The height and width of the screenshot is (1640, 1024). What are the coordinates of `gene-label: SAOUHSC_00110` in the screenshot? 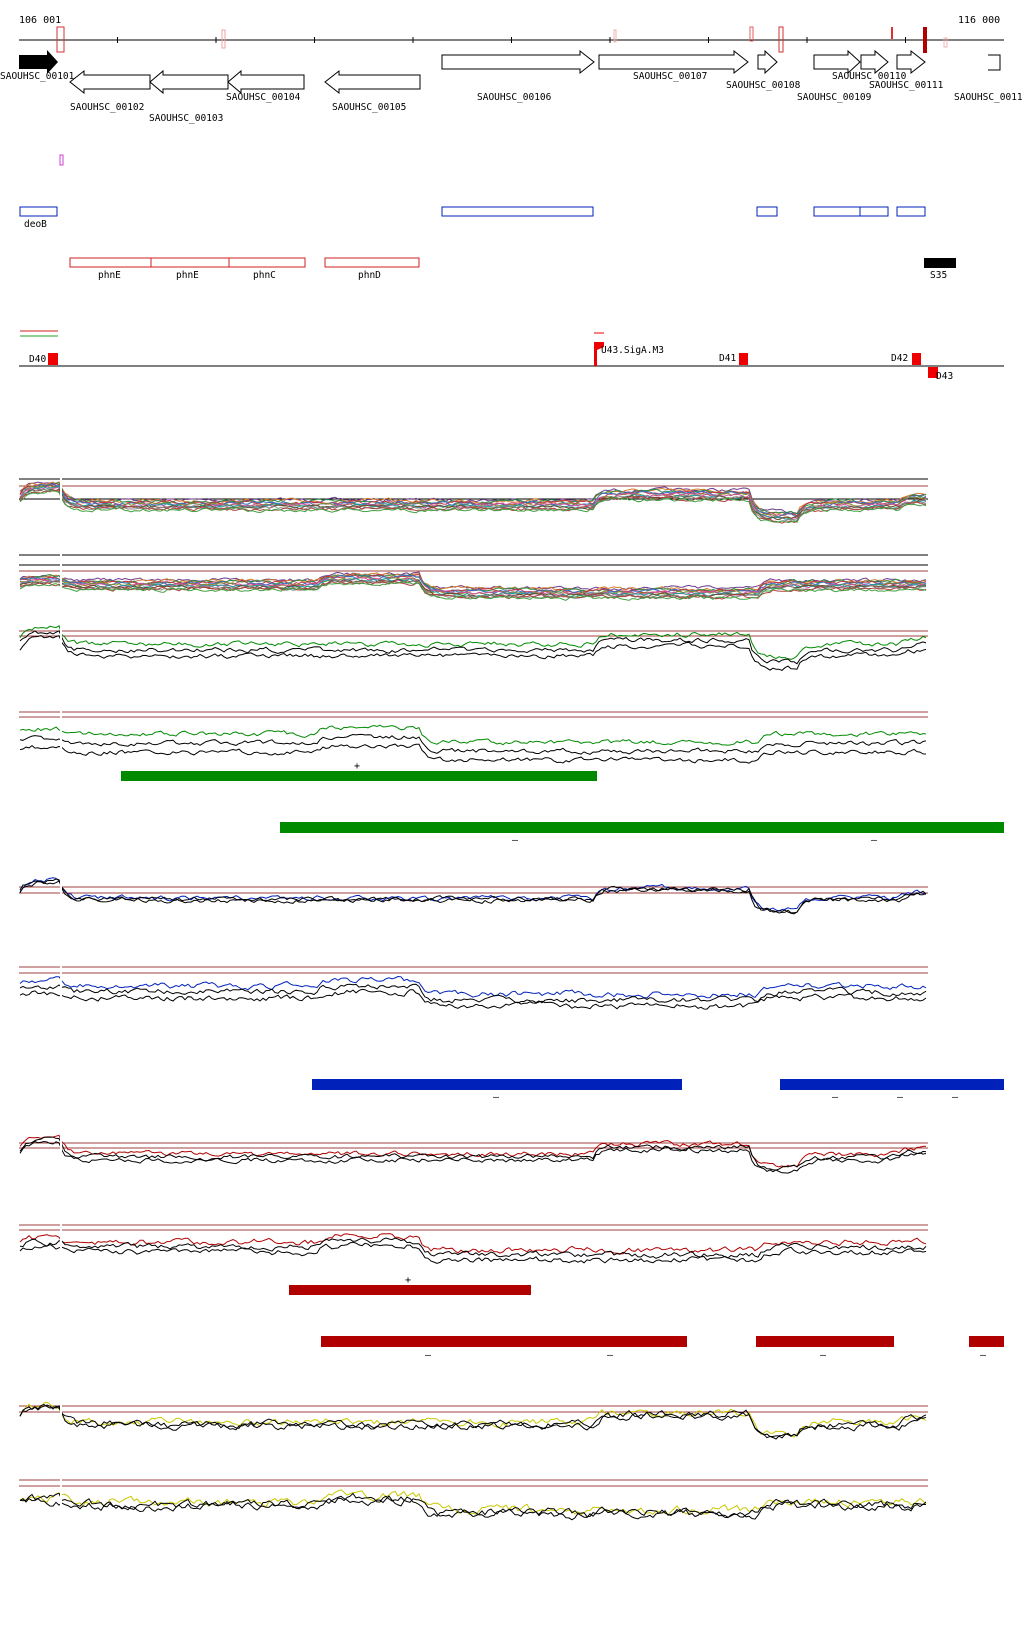 It's located at (869, 76).